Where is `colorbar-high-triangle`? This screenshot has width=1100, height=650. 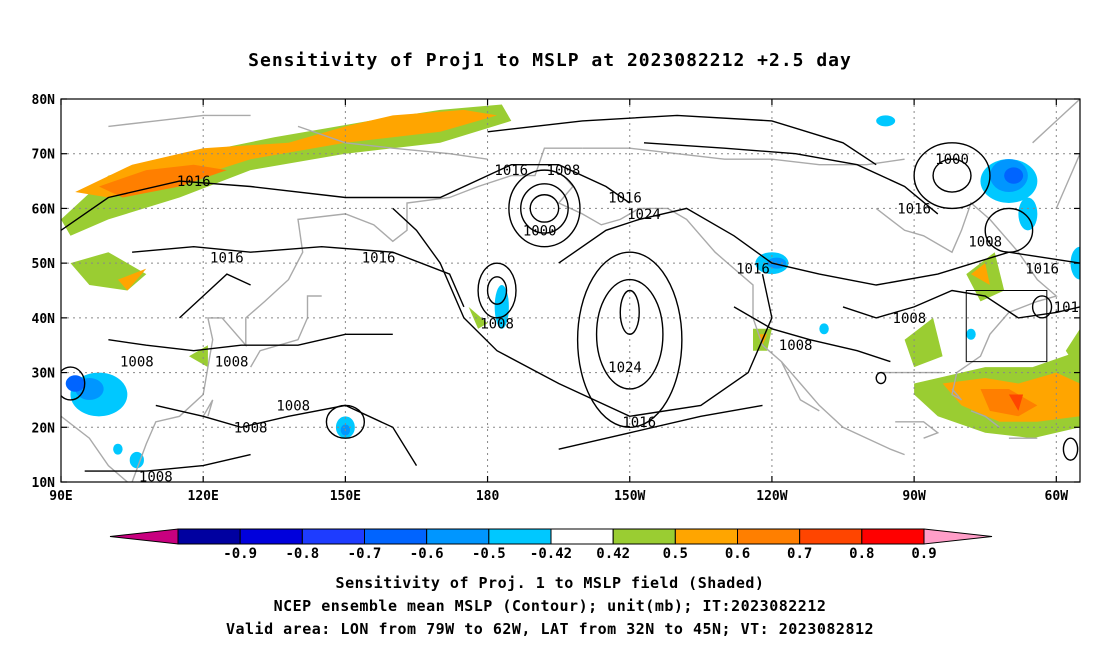
colorbar-high-triangle is located at coordinates (958, 536).